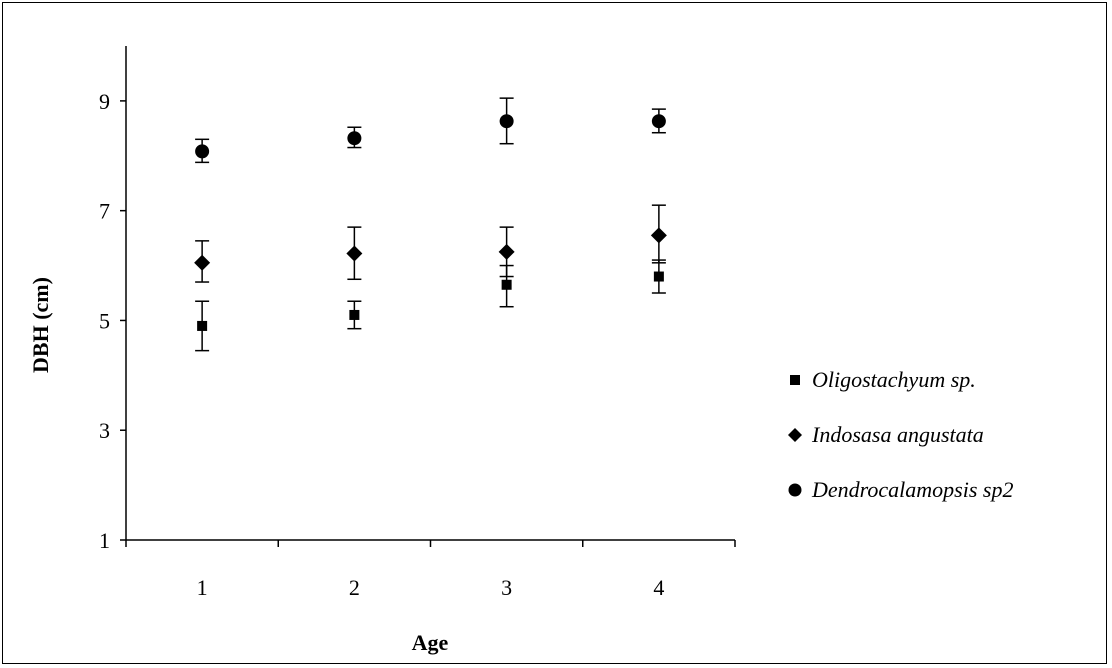 The width and height of the screenshot is (1112, 668). What do you see at coordinates (658, 587) in the screenshot?
I see `x-tick-label: 4` at bounding box center [658, 587].